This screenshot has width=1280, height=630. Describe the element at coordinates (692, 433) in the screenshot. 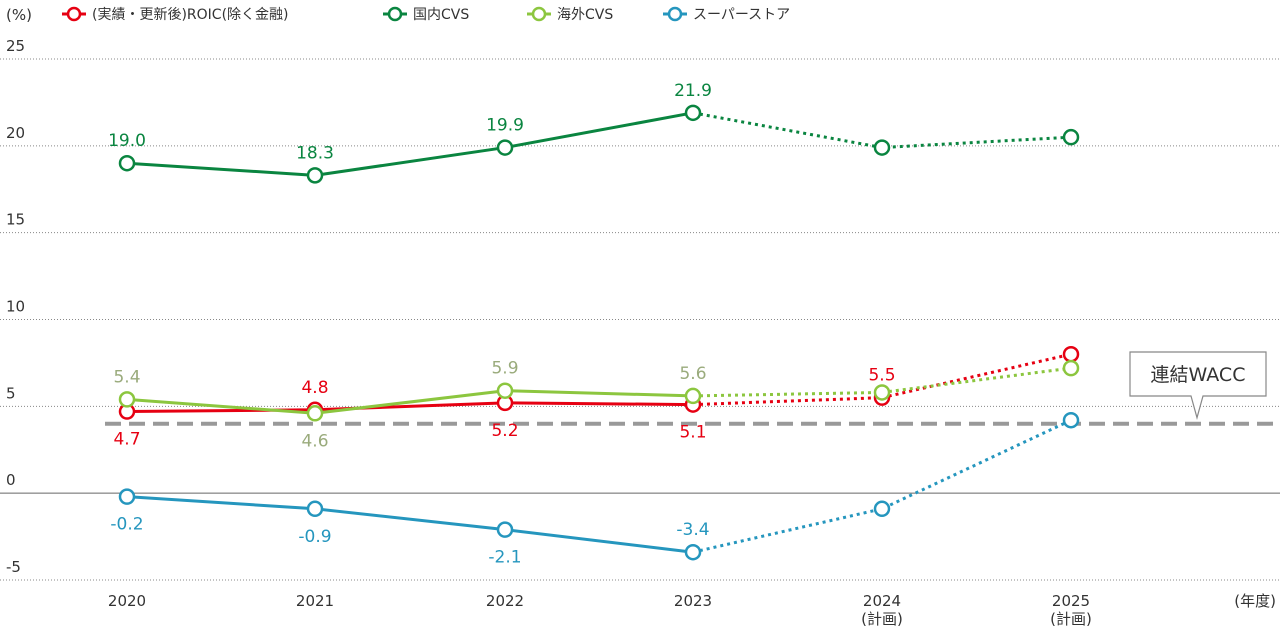

I see `data-label: 5.1` at that location.